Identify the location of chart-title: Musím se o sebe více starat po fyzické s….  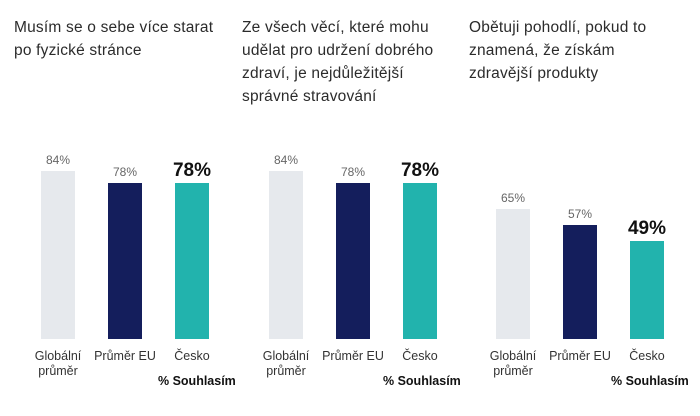
(114, 39).